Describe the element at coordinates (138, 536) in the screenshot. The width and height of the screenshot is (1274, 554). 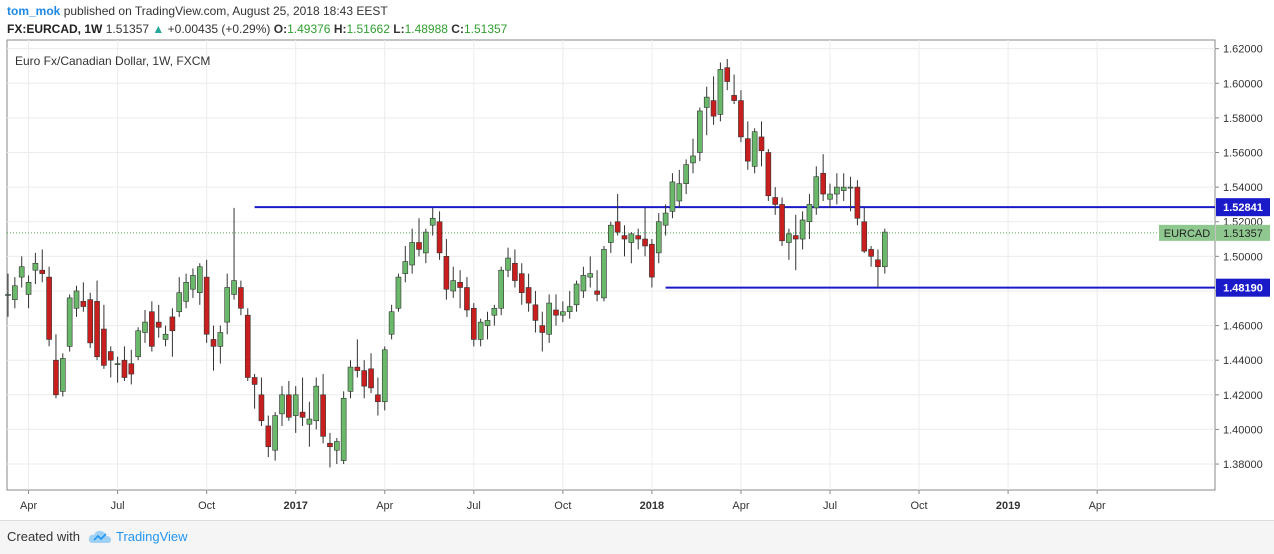
I see `tradingview-logo: TradingView` at that location.